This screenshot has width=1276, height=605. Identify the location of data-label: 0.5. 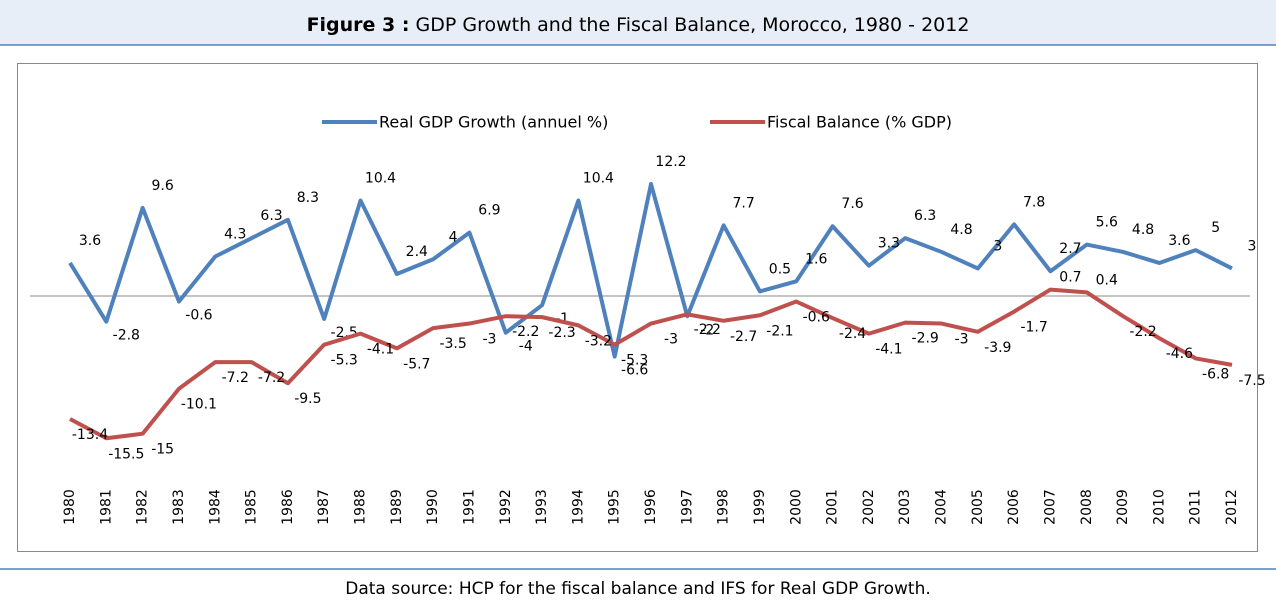
(780, 269).